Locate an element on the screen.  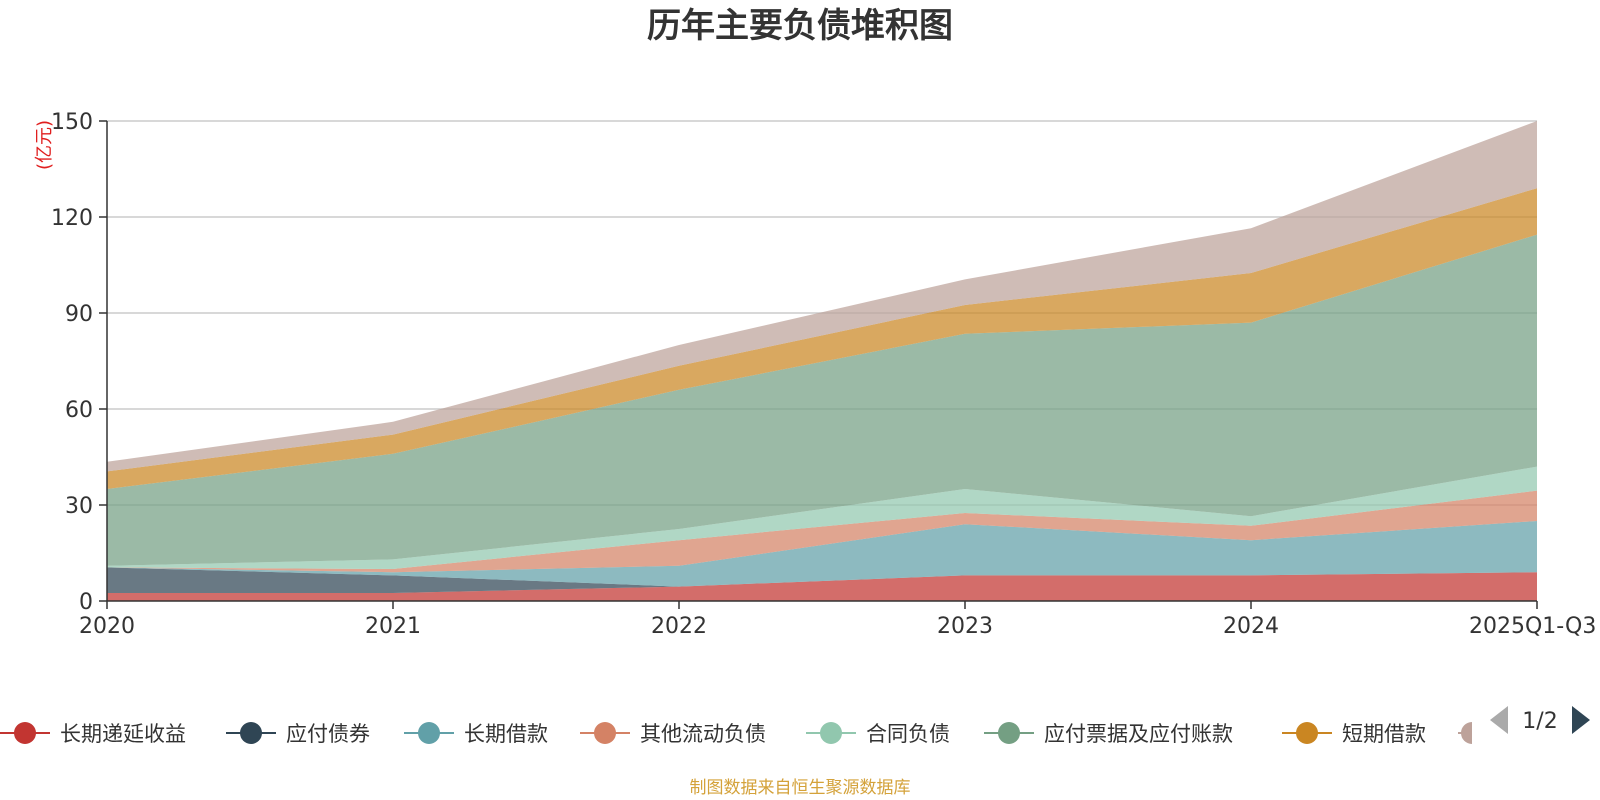
legend-item: 长期递延收益 is located at coordinates (93, 734).